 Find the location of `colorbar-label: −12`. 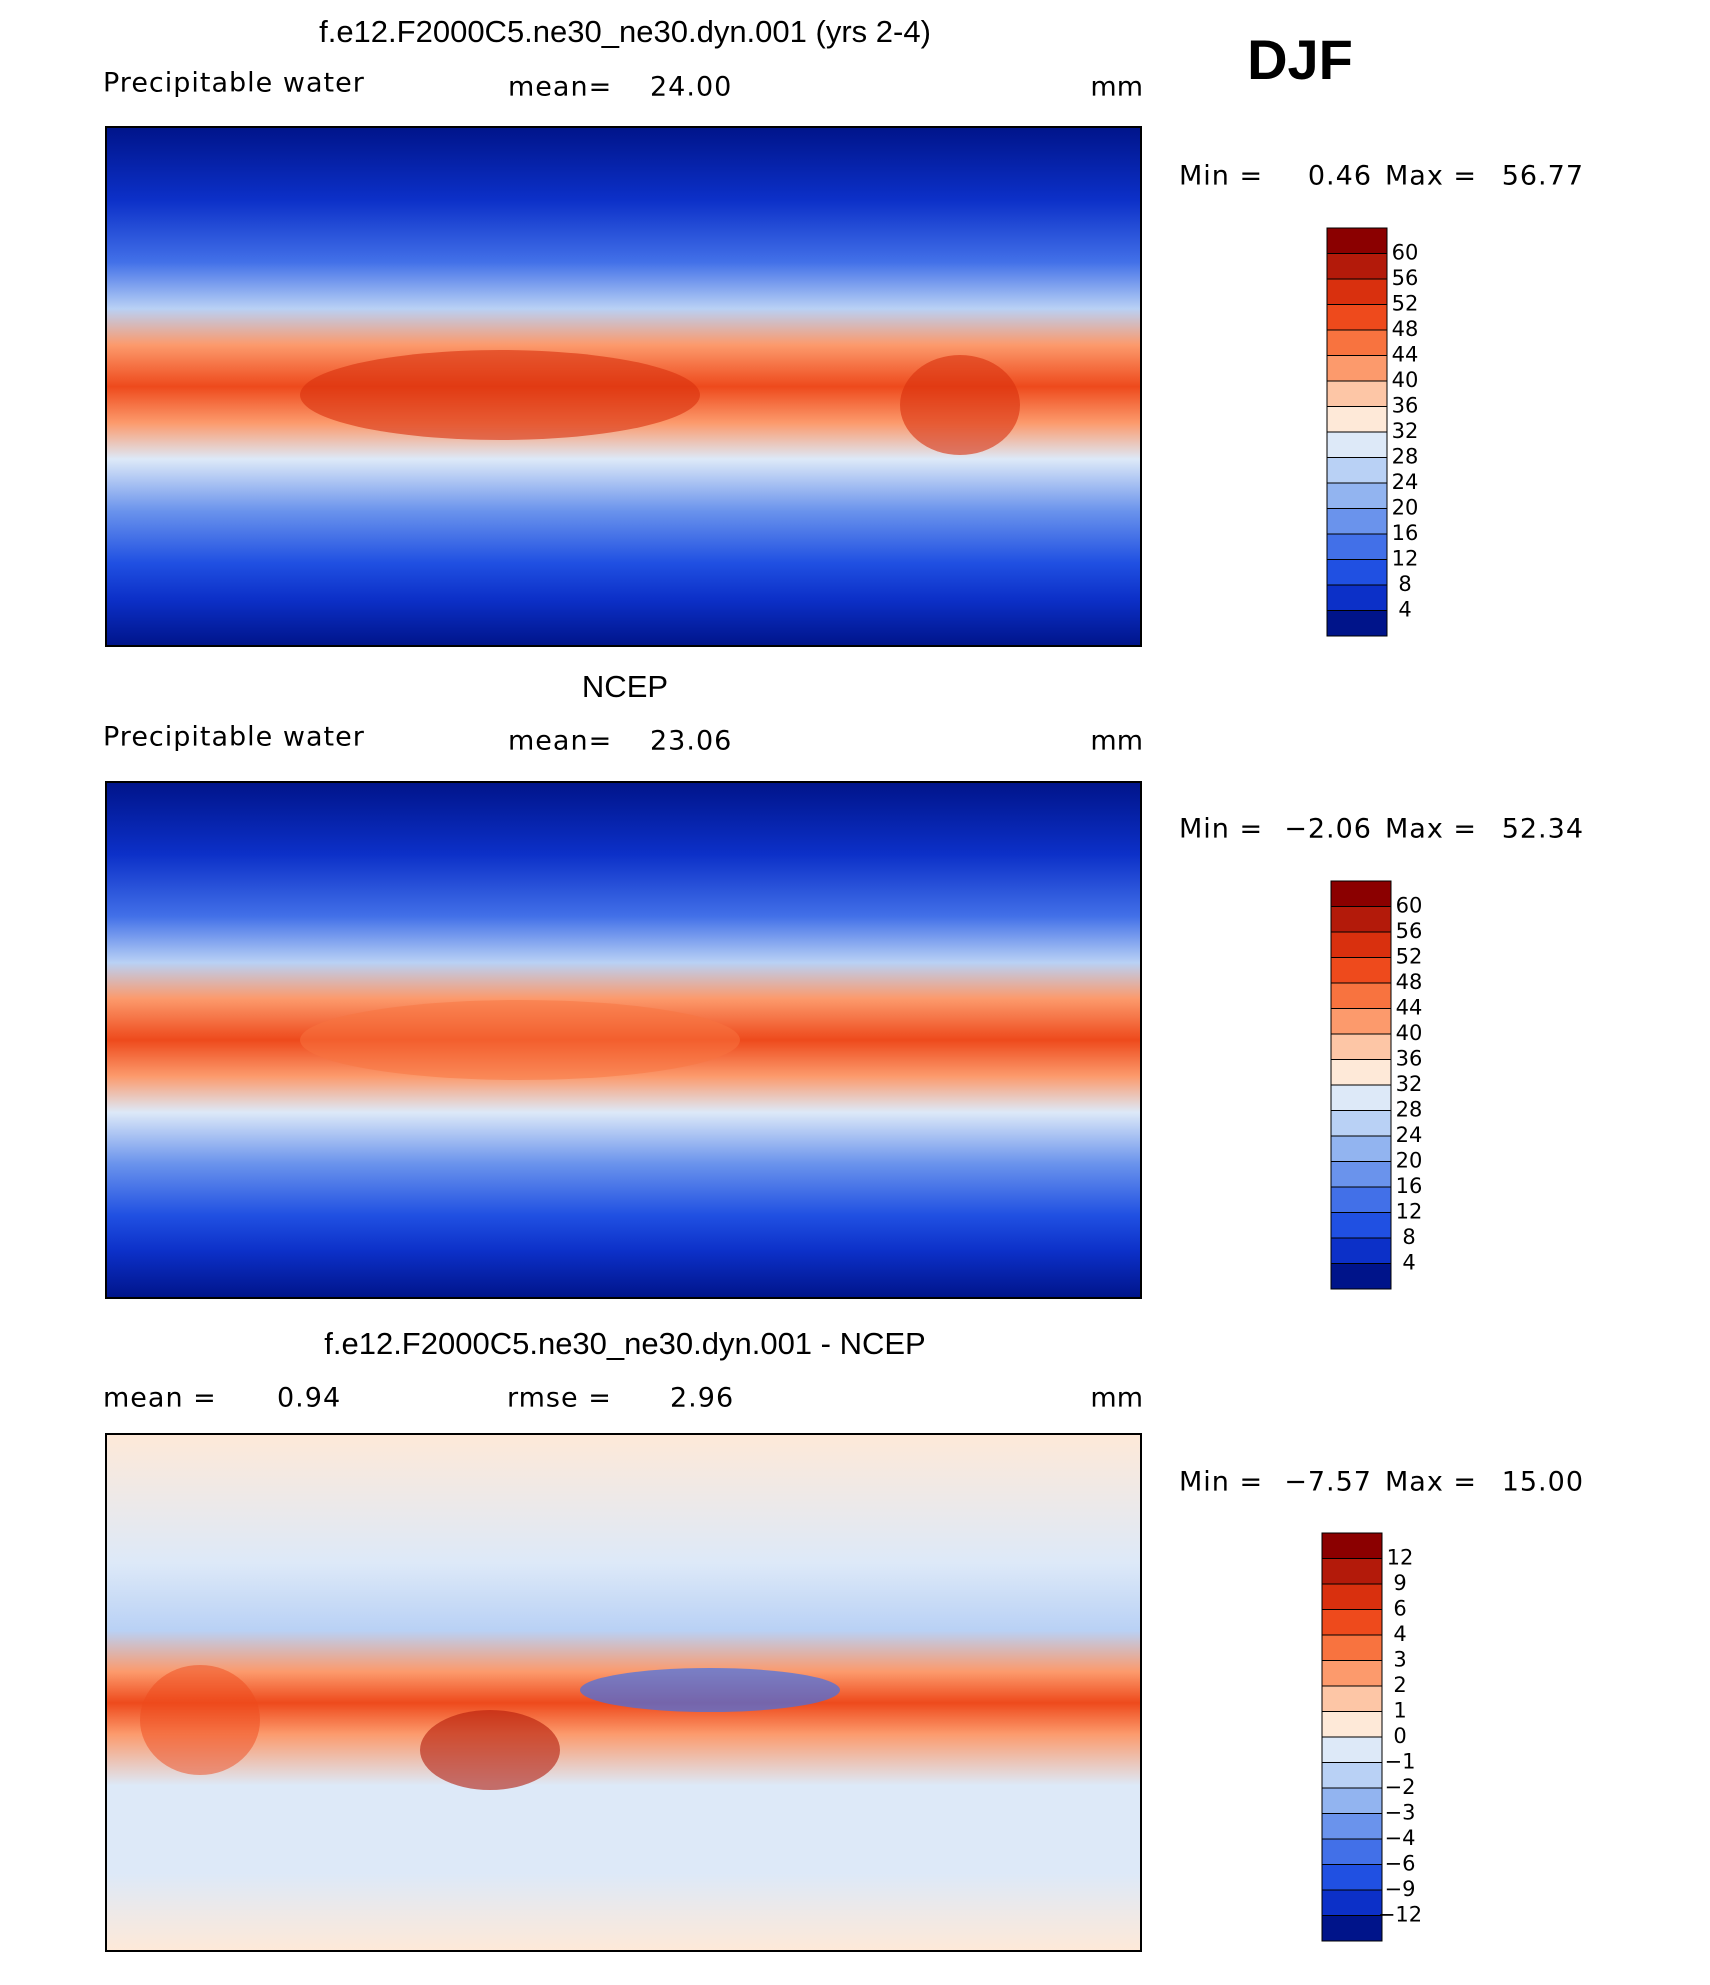

colorbar-label: −12 is located at coordinates (1400, 1915).